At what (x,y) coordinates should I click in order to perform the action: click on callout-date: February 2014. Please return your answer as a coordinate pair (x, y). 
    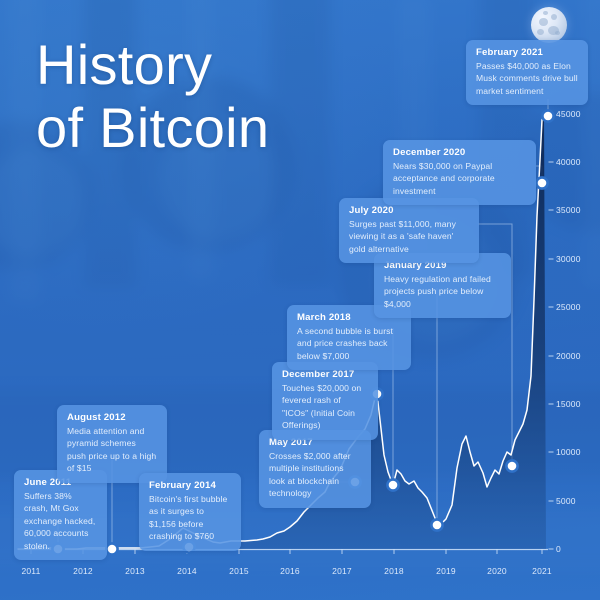
    Looking at the image, I should click on (183, 485).